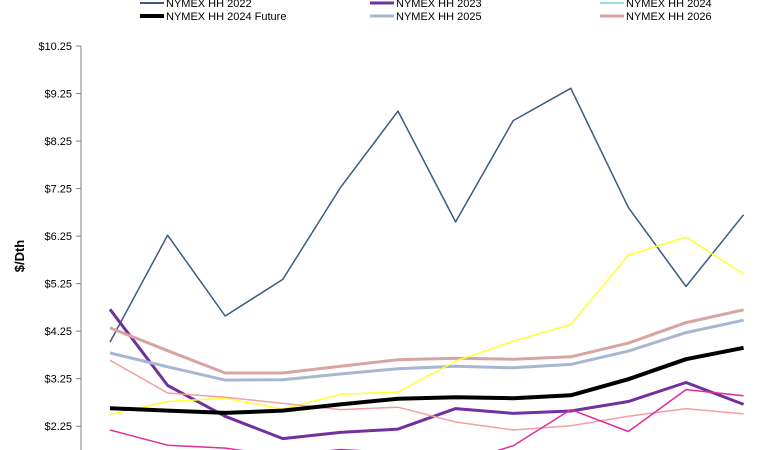 The height and width of the screenshot is (450, 780). I want to click on y-tick-label: $3.25, so click(58, 380).